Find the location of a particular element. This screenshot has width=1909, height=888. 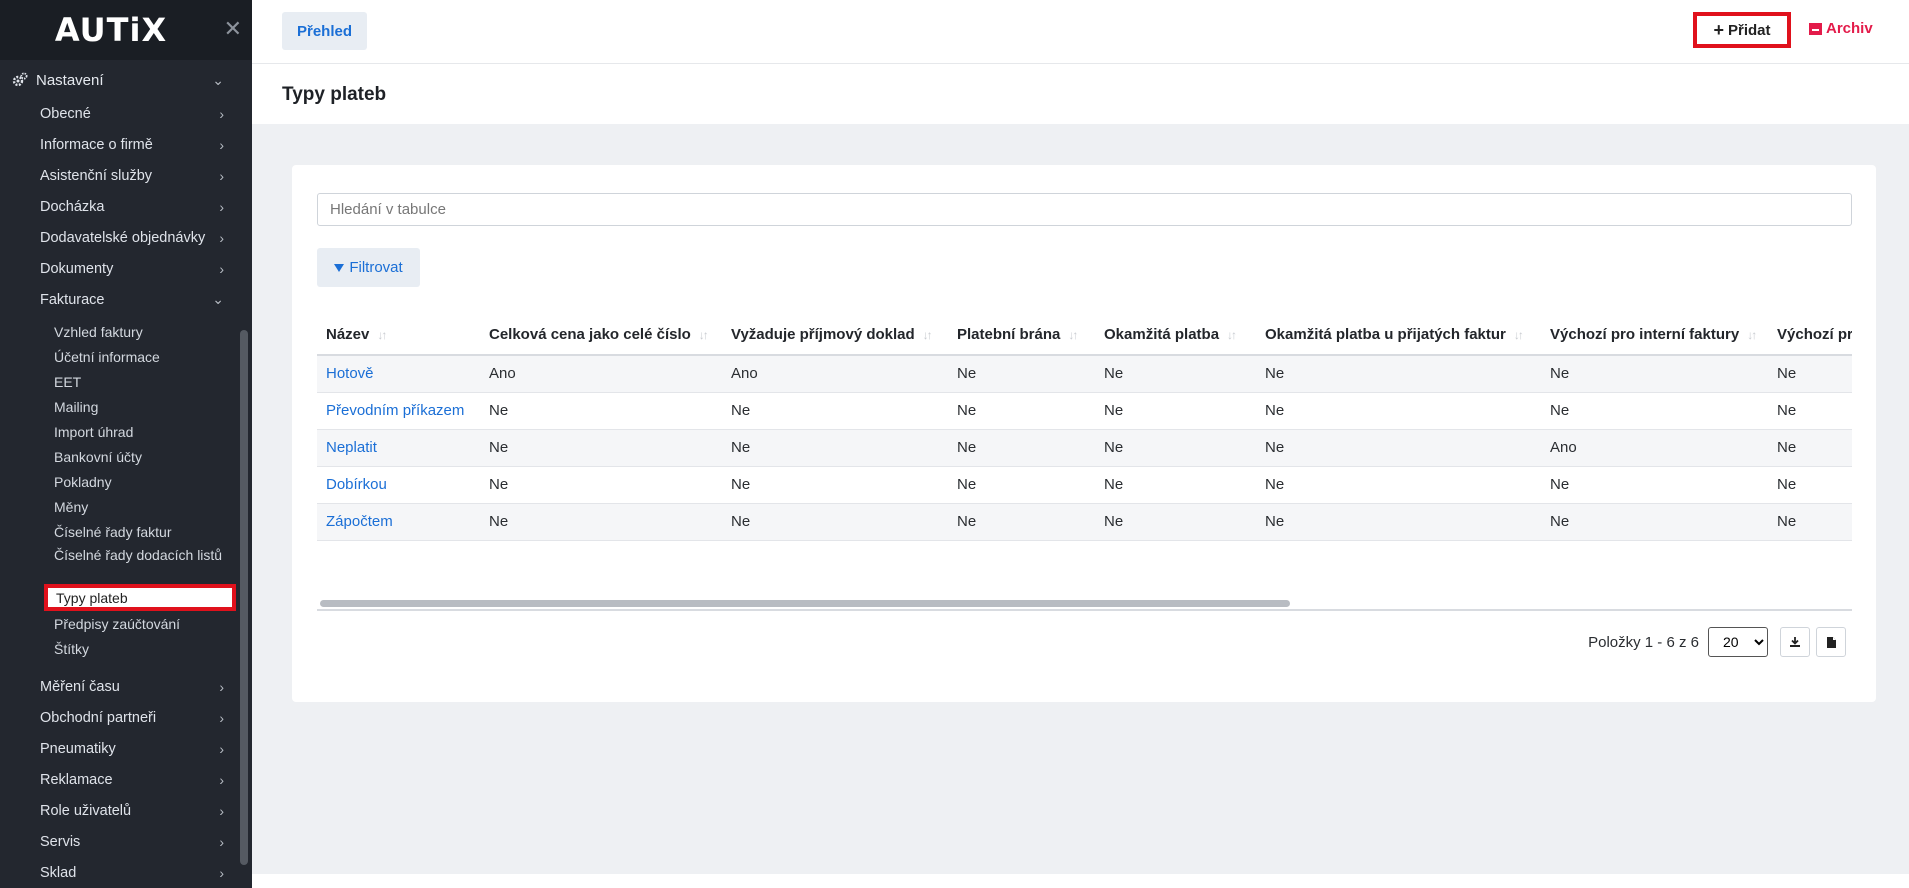

sidebar-subitem-ciselne-rady-faktur: Číselné řady faktur is located at coordinates (113, 531).